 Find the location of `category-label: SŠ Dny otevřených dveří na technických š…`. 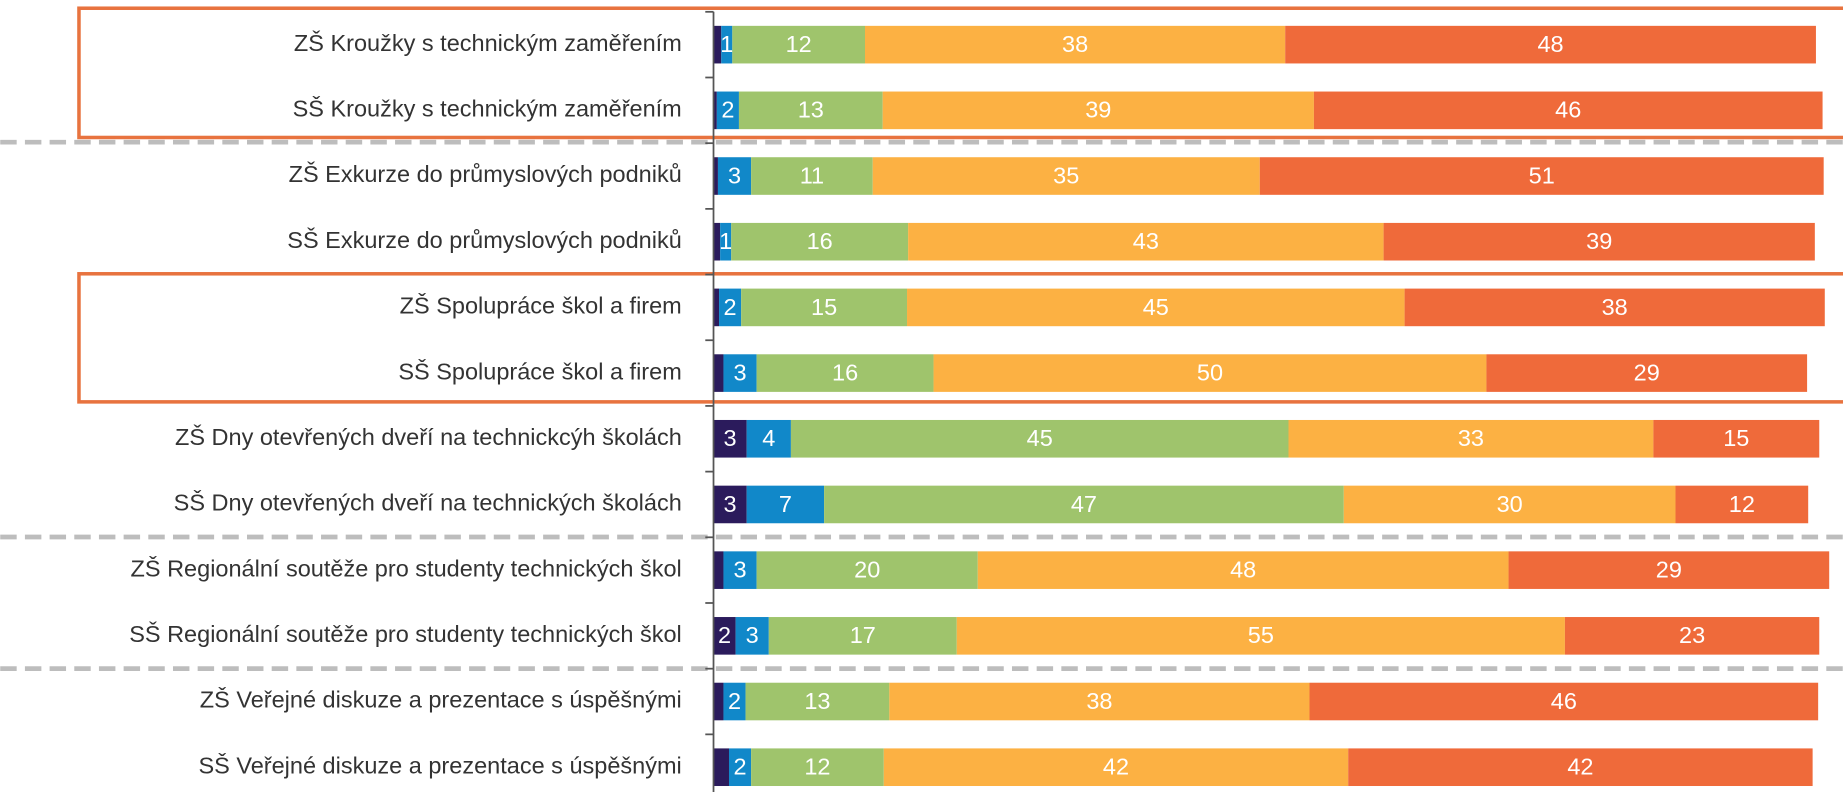

category-label: SŠ Dny otevřených dveří na technických š… is located at coordinates (428, 502).